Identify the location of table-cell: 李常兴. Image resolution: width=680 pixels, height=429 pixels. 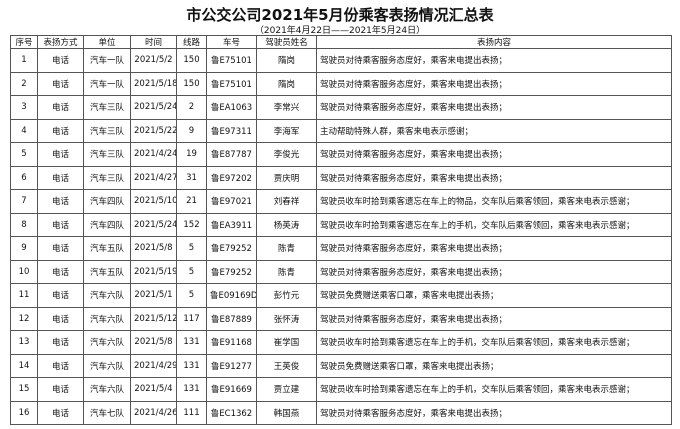
(286, 107).